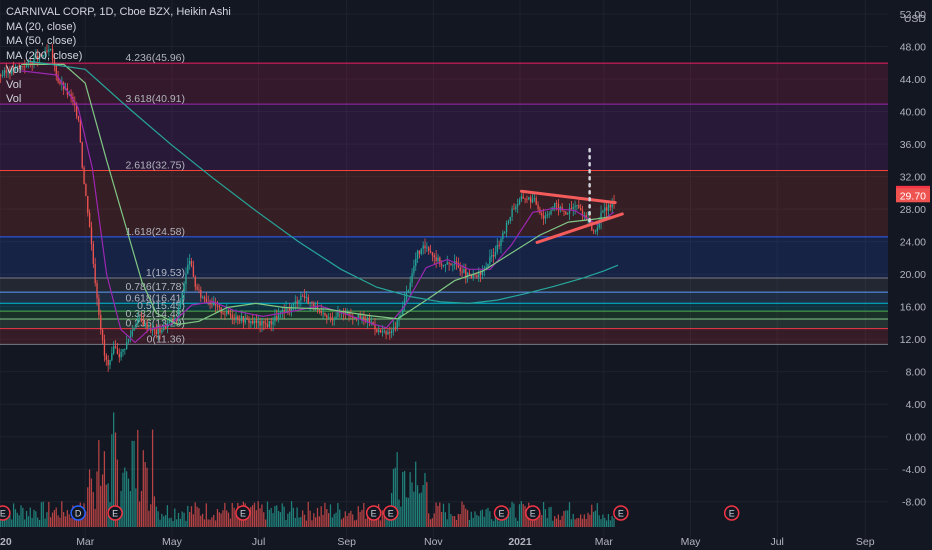 This screenshot has width=932, height=550. Describe the element at coordinates (155, 99) in the screenshot. I see `fib-label: 3.618(40.91)` at that location.